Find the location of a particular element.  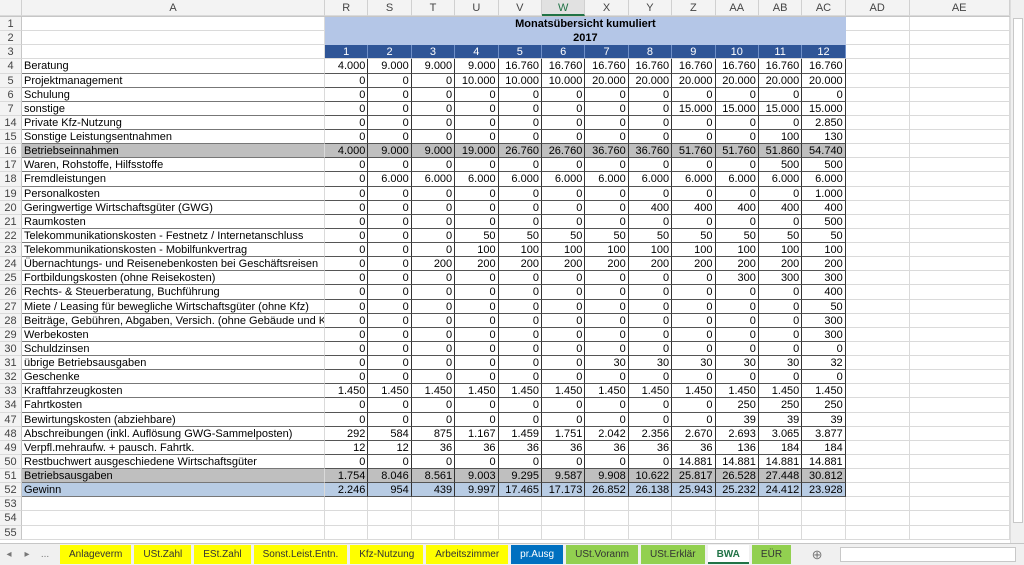

value-cell: 4.000 is located at coordinates (347, 151).